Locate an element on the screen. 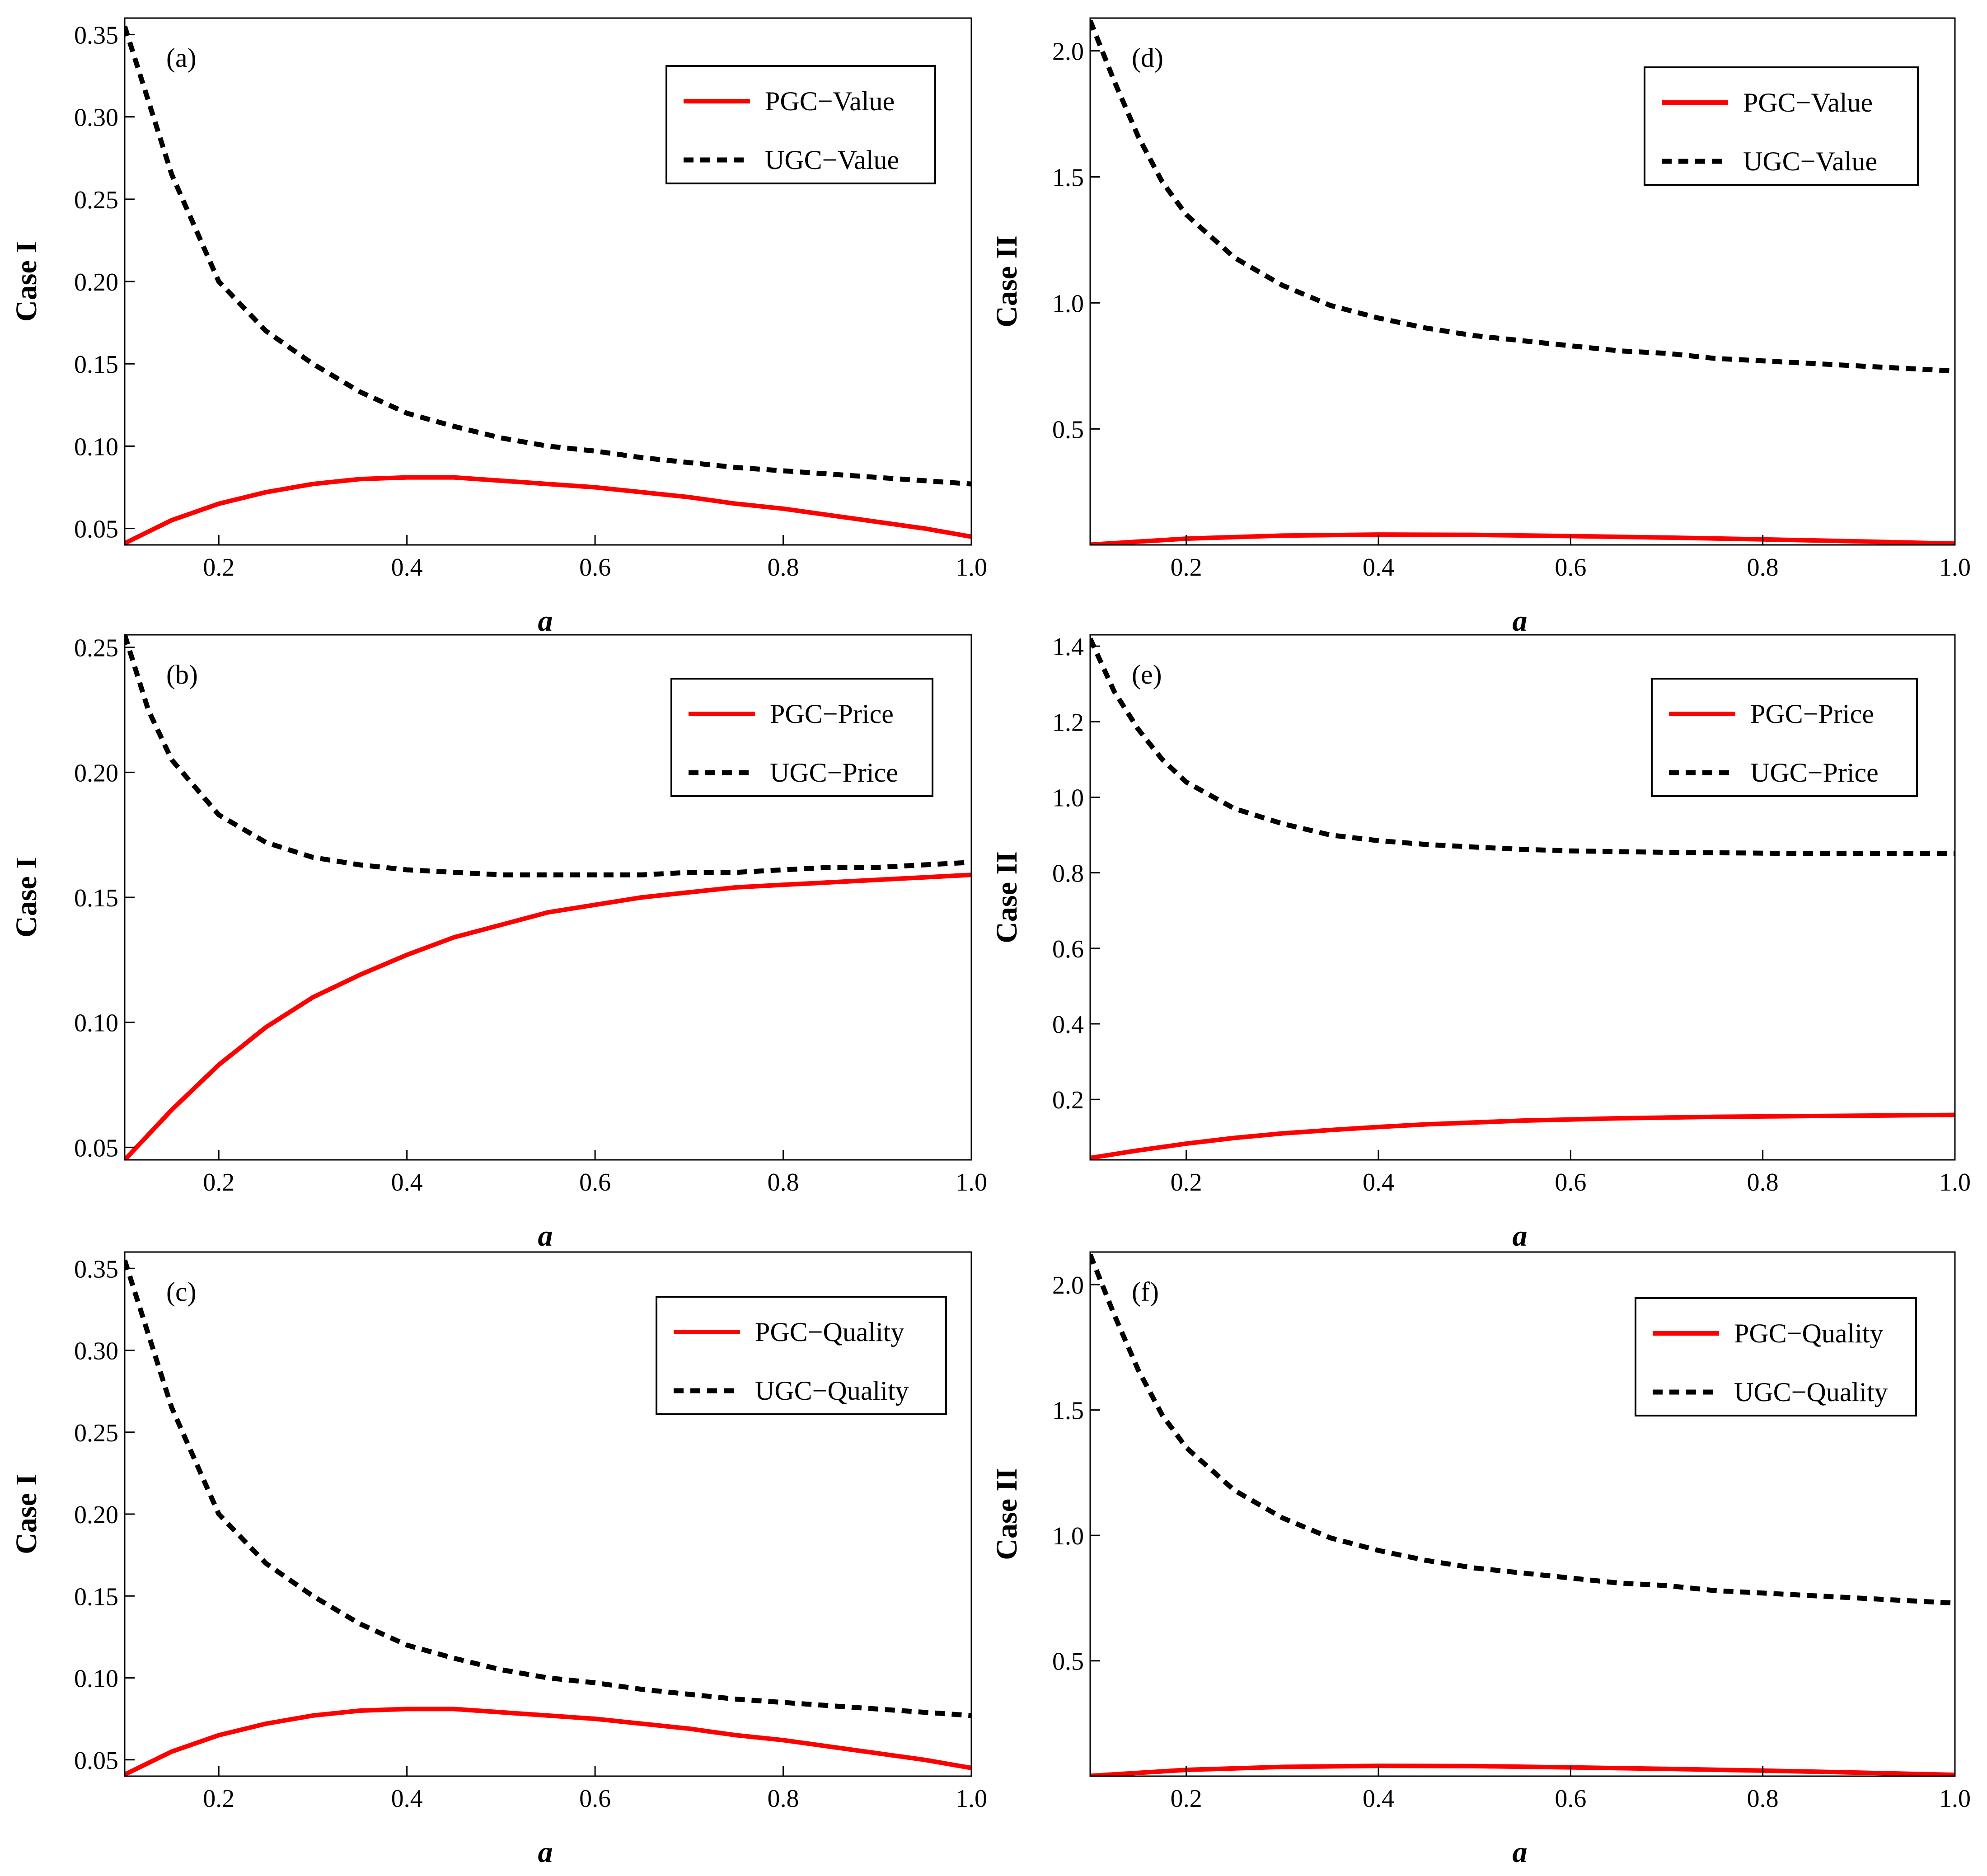 The image size is (1987, 1876). y-tick-label: 0.8 is located at coordinates (1068, 874).